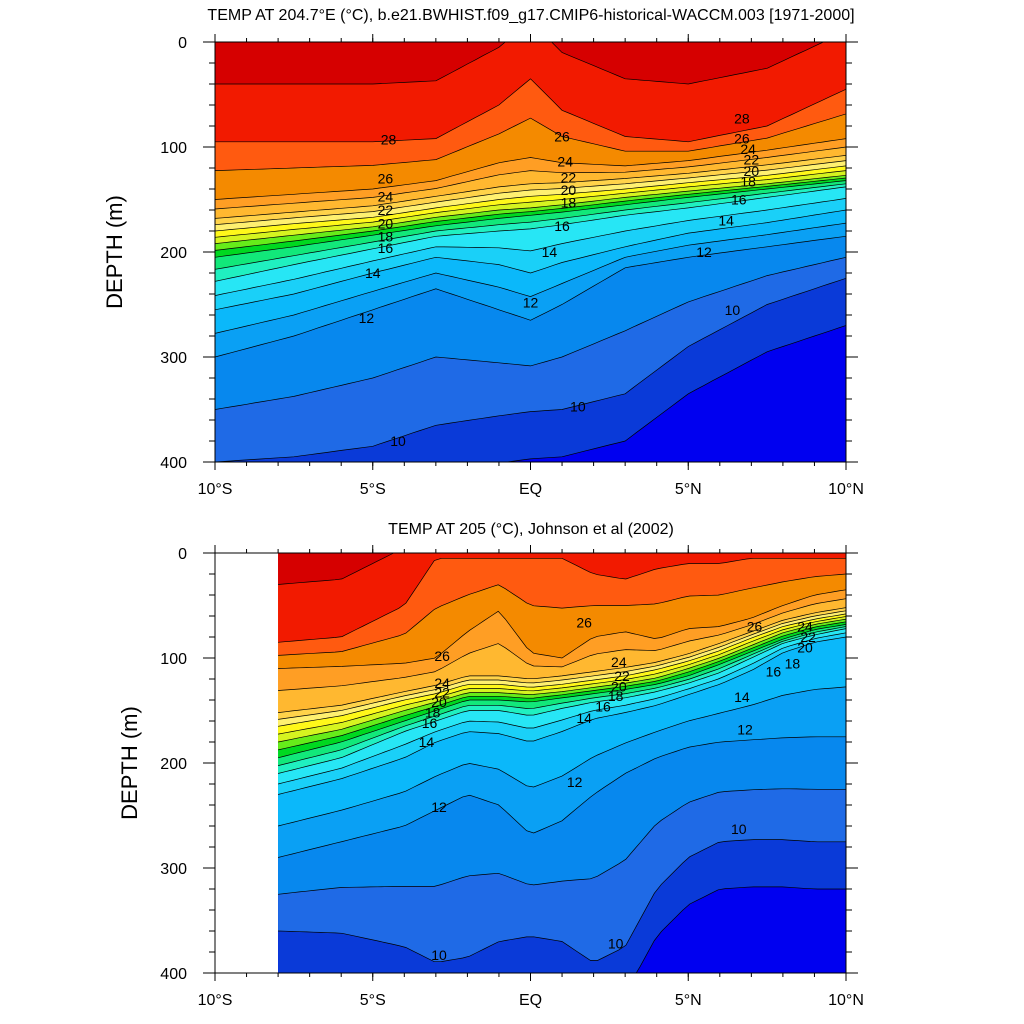  What do you see at coordinates (182, 554) in the screenshot?
I see `y-tick-label: 0` at bounding box center [182, 554].